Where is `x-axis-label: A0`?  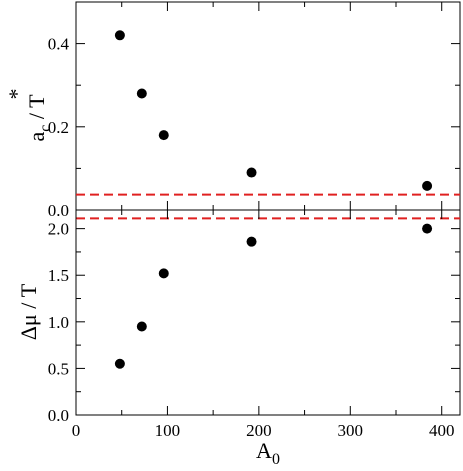 x-axis-label: A0 is located at coordinates (268, 453).